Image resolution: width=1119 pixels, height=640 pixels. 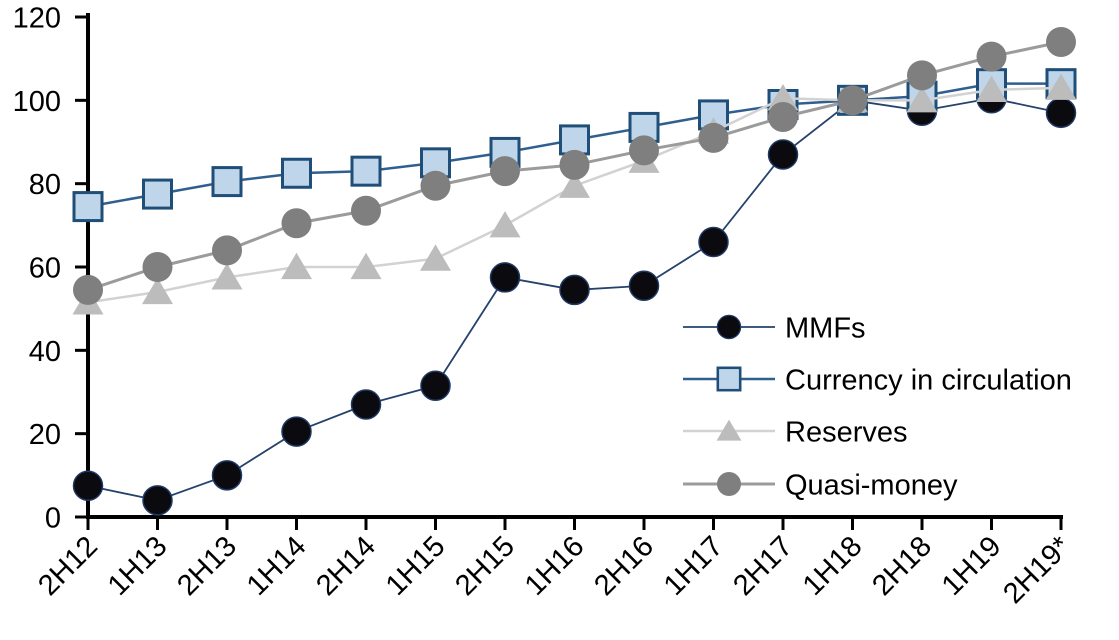 What do you see at coordinates (783, 154) in the screenshot?
I see `data-point-mmfs-2H17` at bounding box center [783, 154].